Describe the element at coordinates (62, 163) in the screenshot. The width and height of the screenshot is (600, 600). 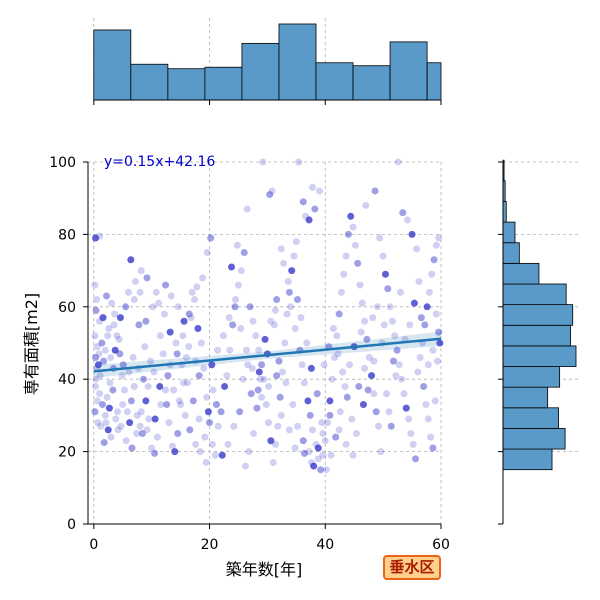
I see `y-tick-label: 100` at that location.